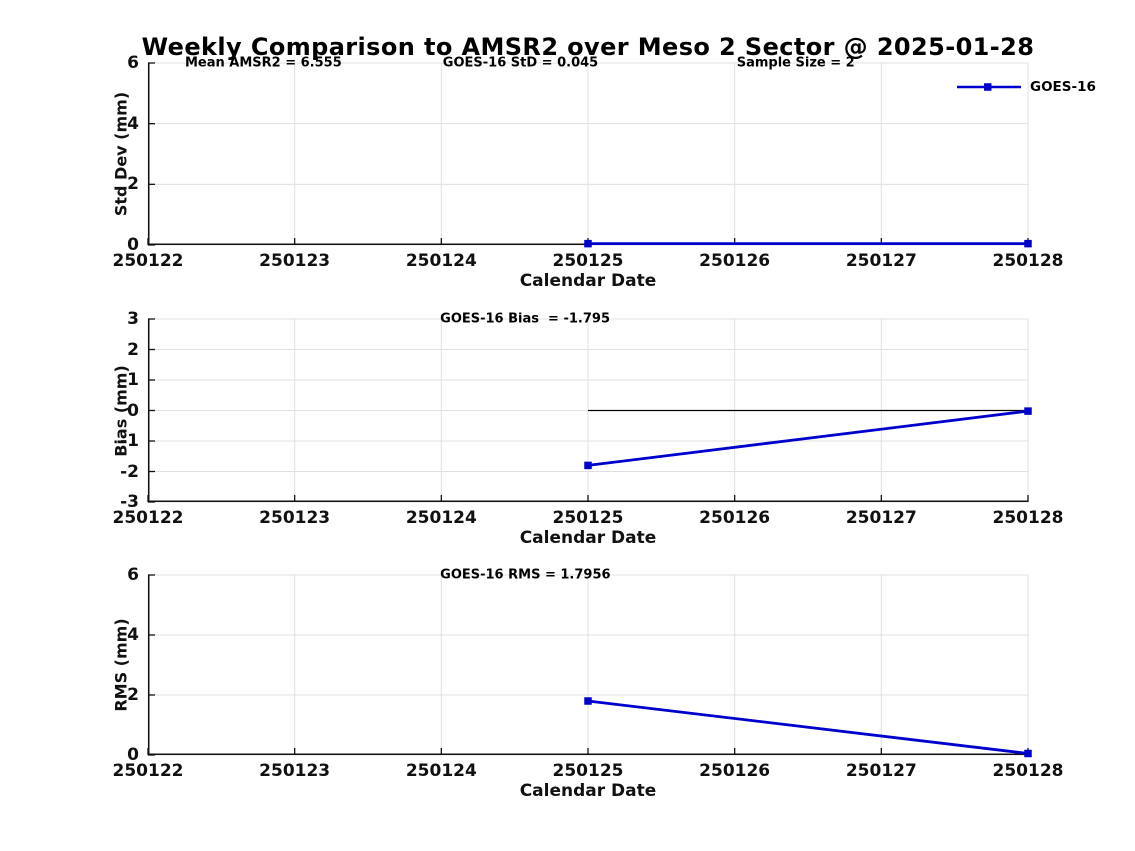  Describe the element at coordinates (520, 63) in the screenshot. I see `plot-annotation: GOES-16 StD = 0.045` at that location.